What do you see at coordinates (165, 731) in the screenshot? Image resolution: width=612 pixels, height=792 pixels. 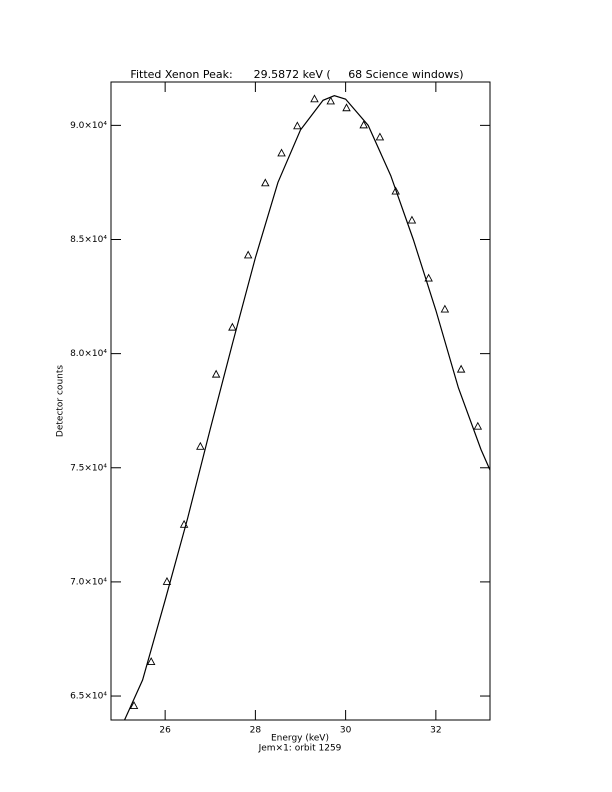 I see `x-tick-label: 26` at bounding box center [165, 731].